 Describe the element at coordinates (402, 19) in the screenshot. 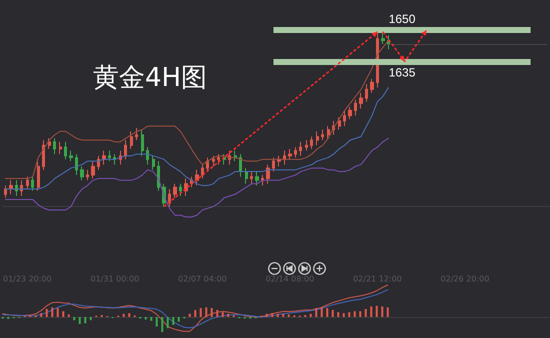

I see `text: 1650` at that location.